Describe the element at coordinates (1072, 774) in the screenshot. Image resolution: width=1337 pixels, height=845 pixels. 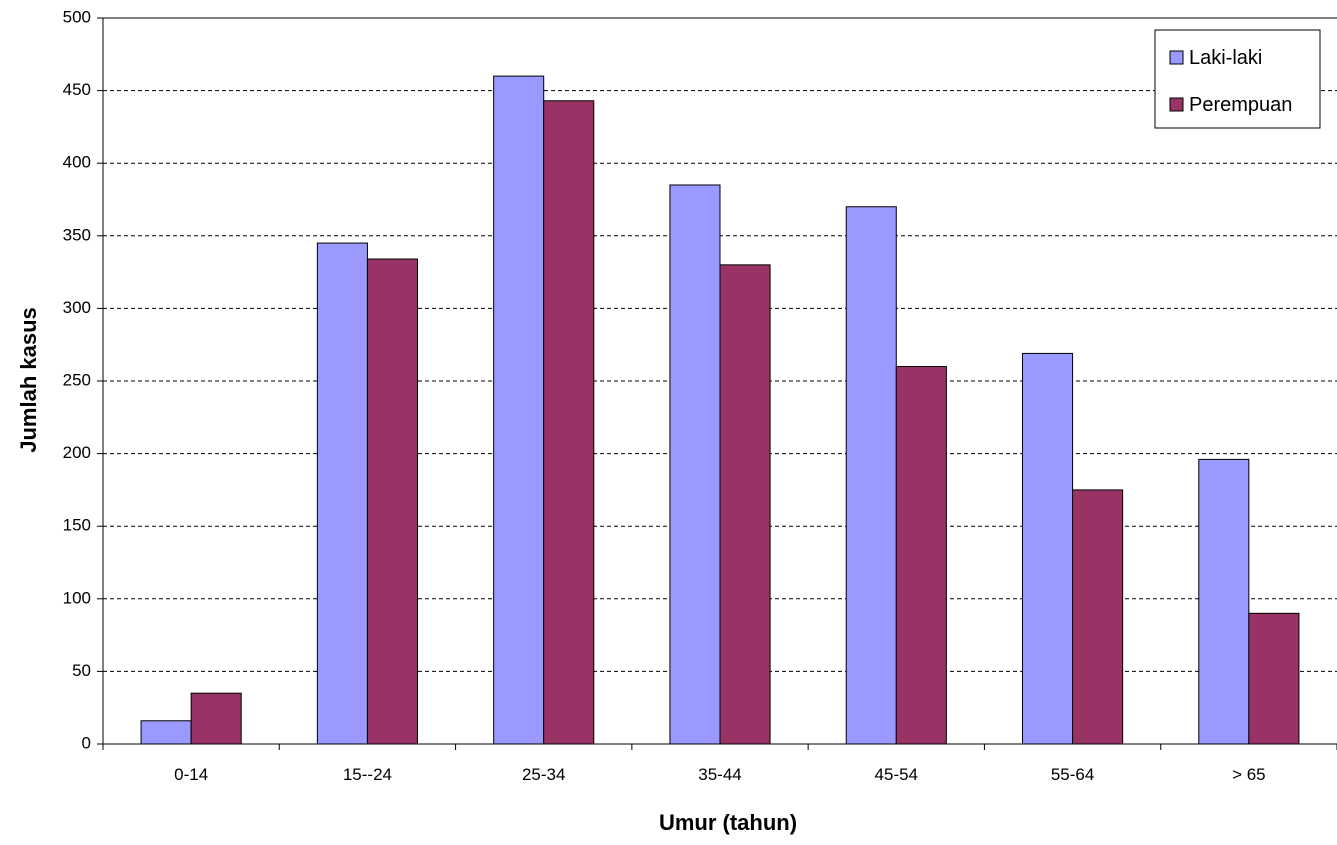
I see `x-tick-label: 55-64` at that location.